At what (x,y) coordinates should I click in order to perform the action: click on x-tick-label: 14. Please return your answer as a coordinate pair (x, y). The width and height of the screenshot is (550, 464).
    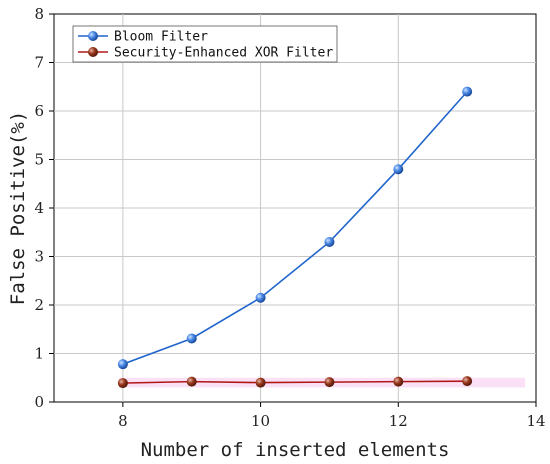
    Looking at the image, I should click on (535, 421).